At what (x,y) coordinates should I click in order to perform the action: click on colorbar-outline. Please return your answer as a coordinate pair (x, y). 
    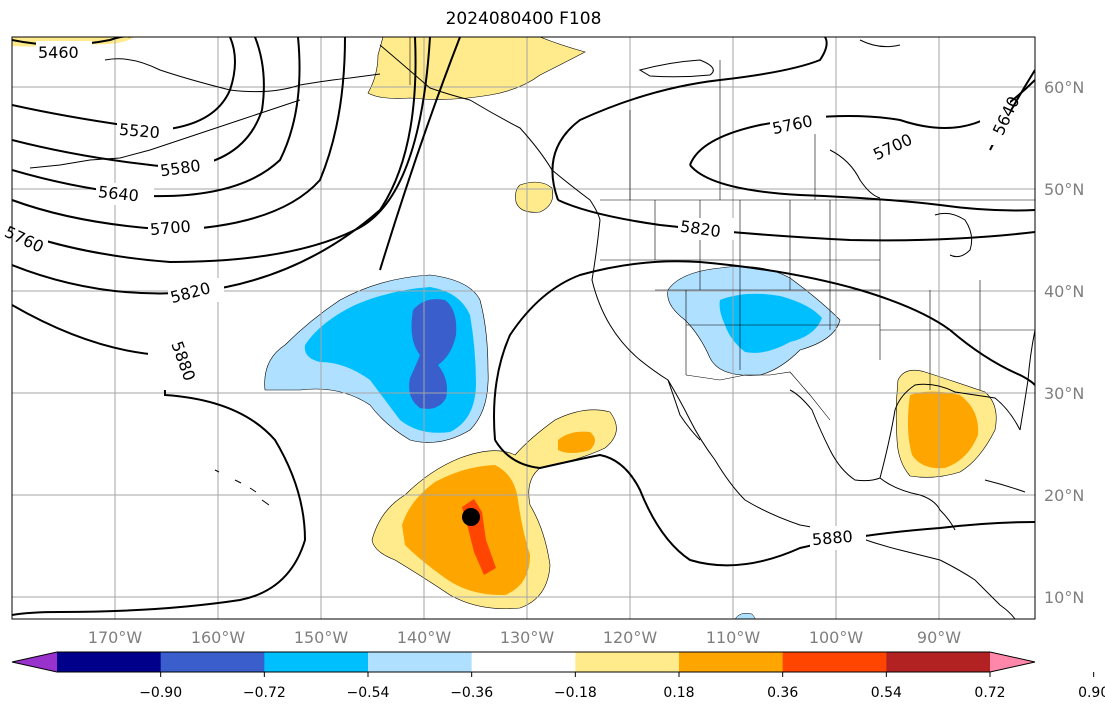
    Looking at the image, I should click on (523, 662).